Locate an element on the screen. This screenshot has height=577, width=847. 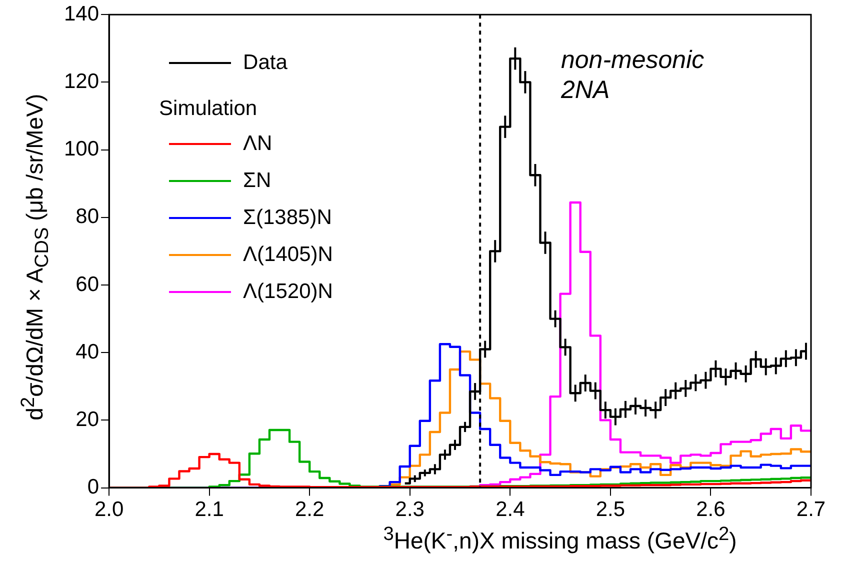
y-tick-label: 120 is located at coordinates (82, 81).